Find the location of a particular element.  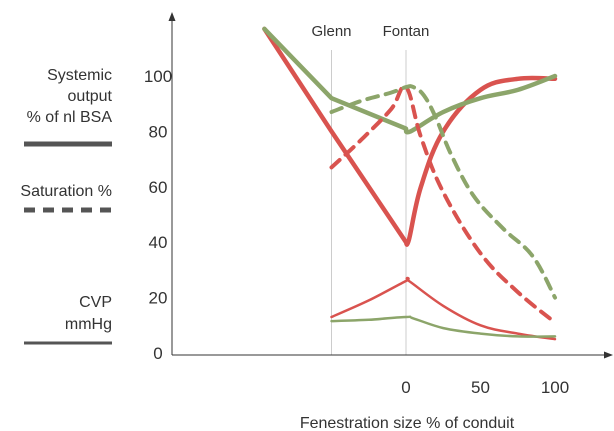

x-tick-label: 0 is located at coordinates (405, 387).